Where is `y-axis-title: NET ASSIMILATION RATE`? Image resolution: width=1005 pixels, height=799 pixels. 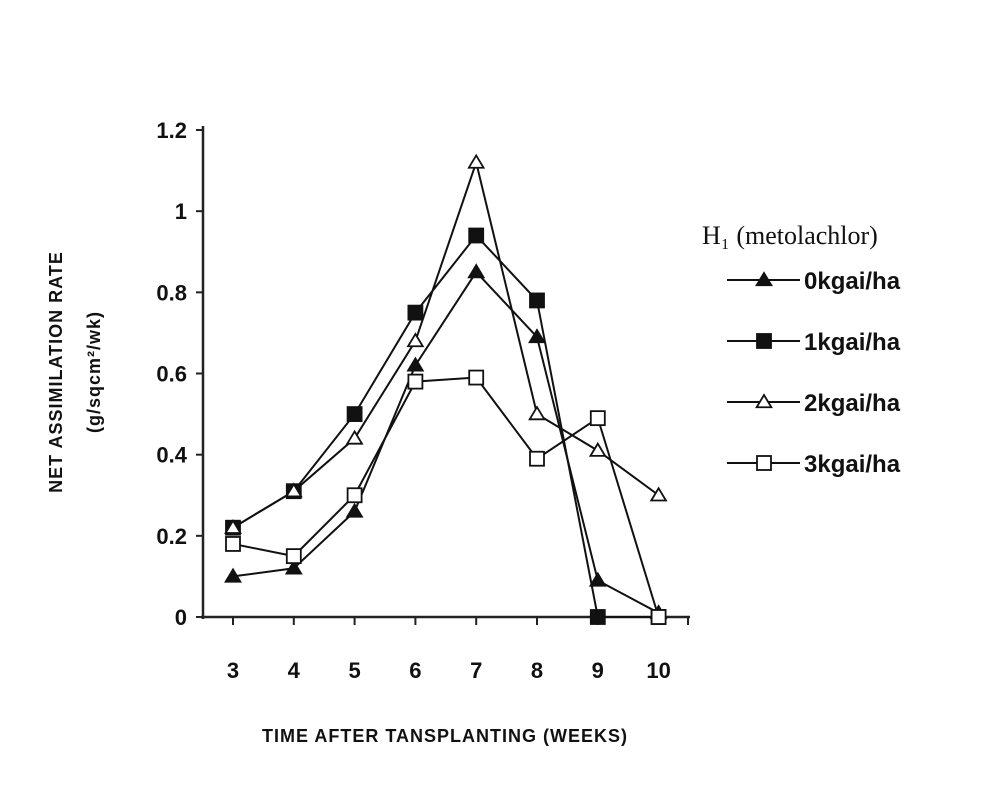
y-axis-title: NET ASSIMILATION RATE is located at coordinates (56, 372).